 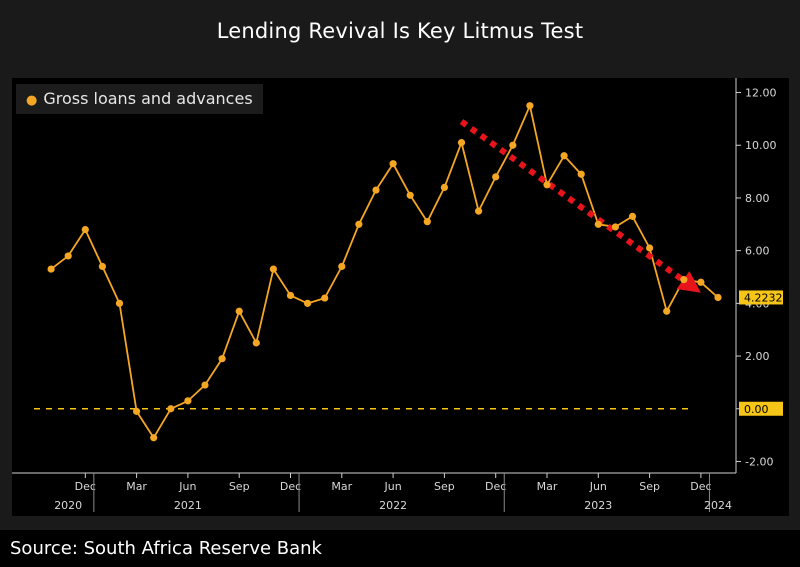 What do you see at coordinates (572, 201) in the screenshot?
I see `trend-arrow-shaft` at bounding box center [572, 201].